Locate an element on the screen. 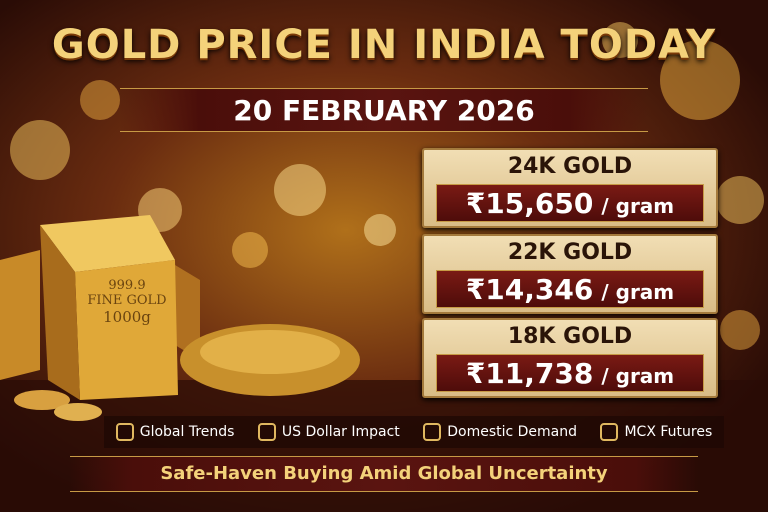  price-card: 22K GOLD ₹14,346 / gram is located at coordinates (570, 274).